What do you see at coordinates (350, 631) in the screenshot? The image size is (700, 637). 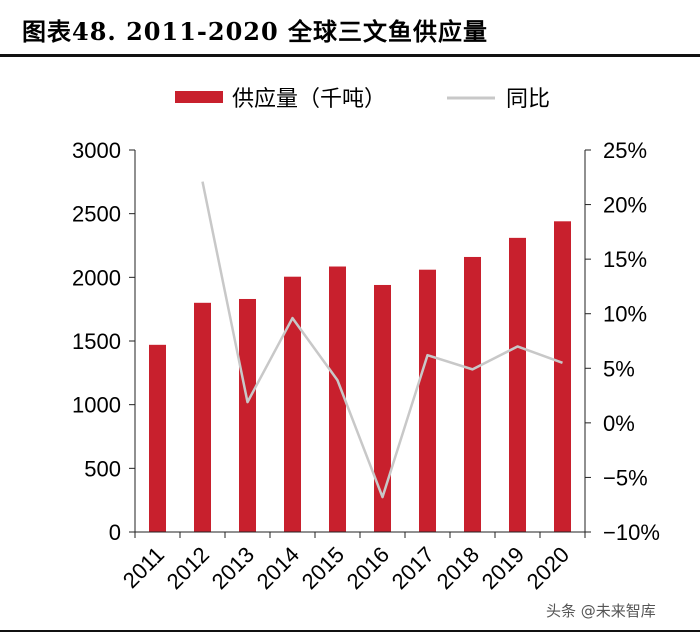 I see `bottom-rule` at bounding box center [350, 631].